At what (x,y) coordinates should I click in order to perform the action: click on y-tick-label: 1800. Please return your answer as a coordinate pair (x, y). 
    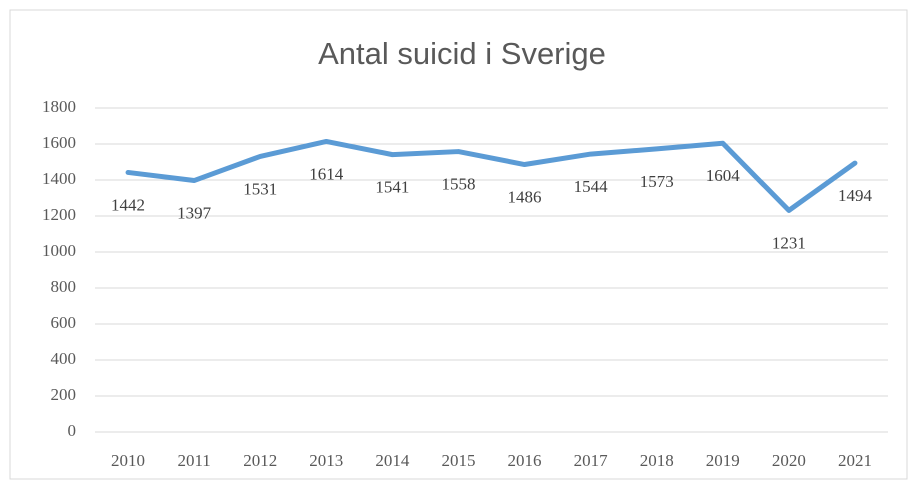
    Looking at the image, I should click on (59, 106).